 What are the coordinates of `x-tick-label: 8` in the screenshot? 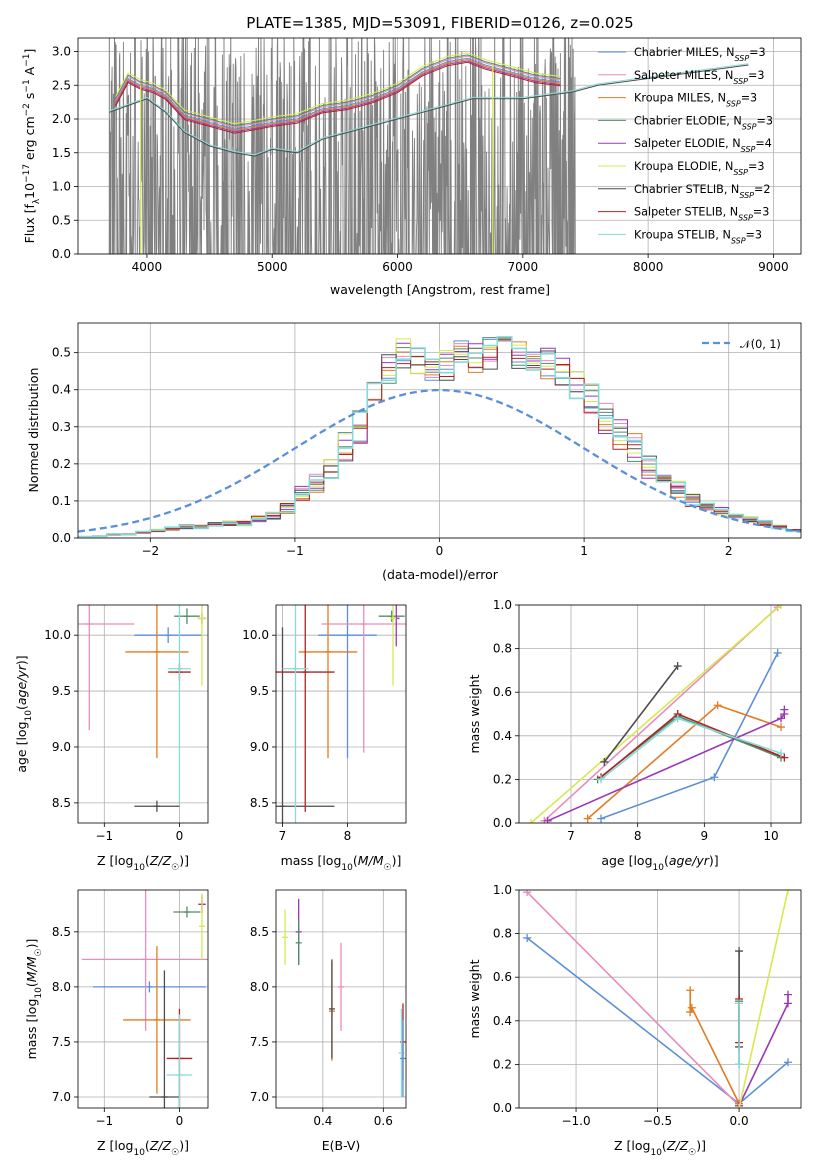 It's located at (638, 836).